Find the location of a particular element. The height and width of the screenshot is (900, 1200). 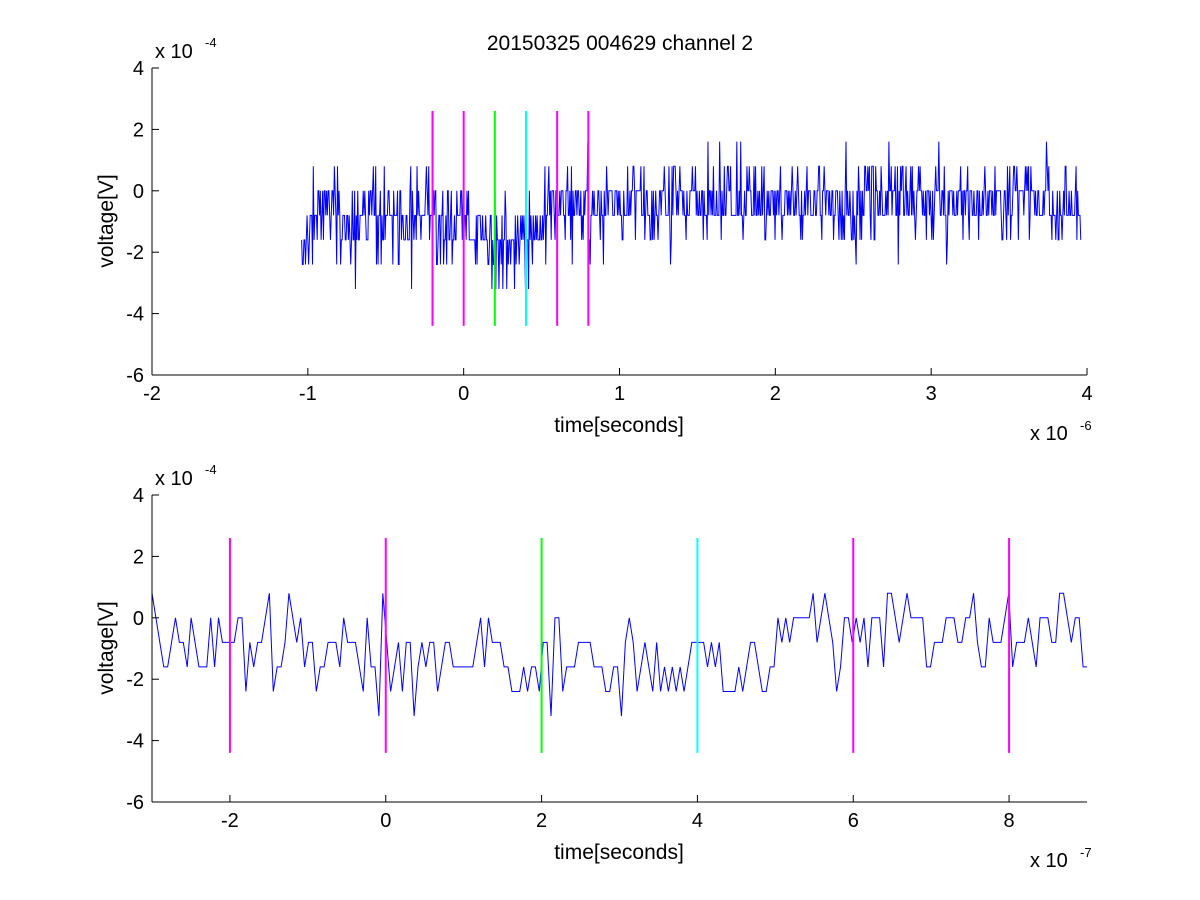

top-y-multiplier: x 10 is located at coordinates (174, 52).